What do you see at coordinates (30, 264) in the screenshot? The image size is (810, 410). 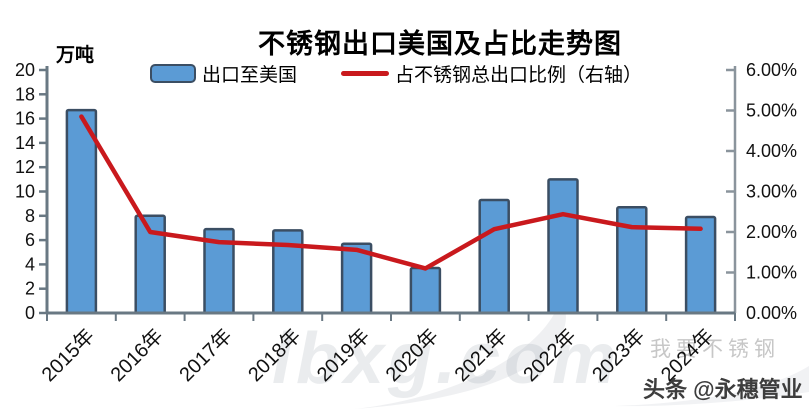 I see `left-tick-label: 4` at bounding box center [30, 264].